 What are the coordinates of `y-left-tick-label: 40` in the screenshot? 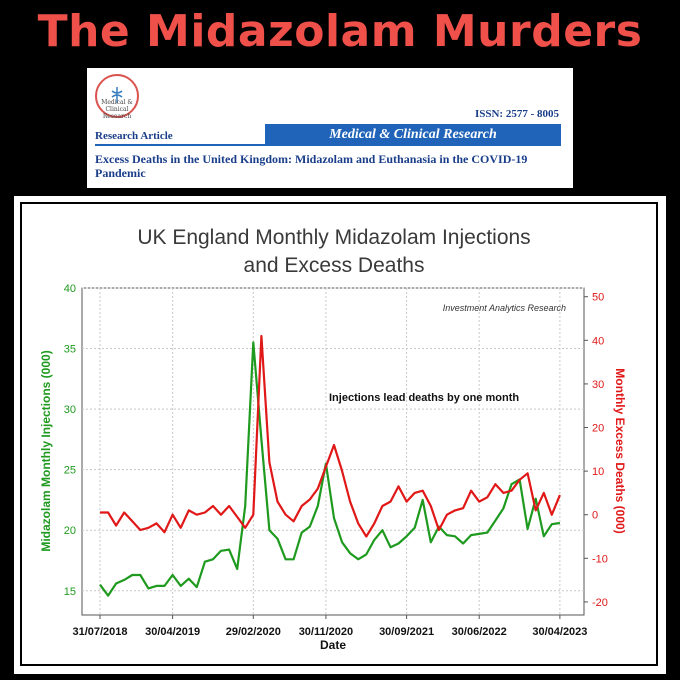 It's located at (70, 289).